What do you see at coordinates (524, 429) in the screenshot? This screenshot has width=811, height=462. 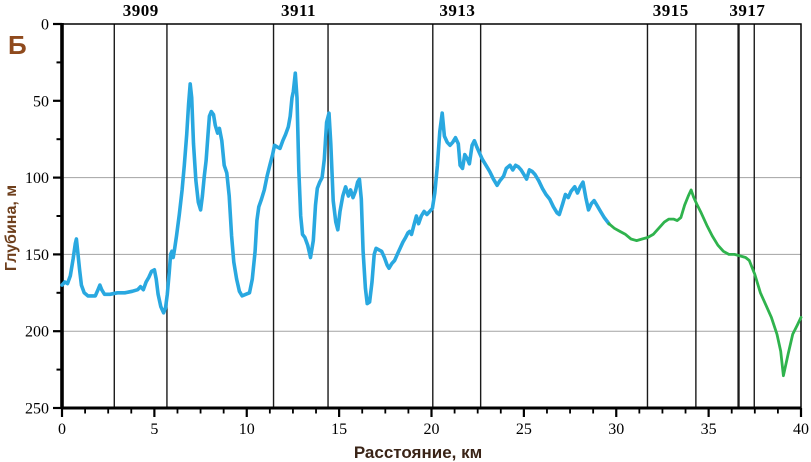 I see `x-tick-label: 25` at bounding box center [524, 429].